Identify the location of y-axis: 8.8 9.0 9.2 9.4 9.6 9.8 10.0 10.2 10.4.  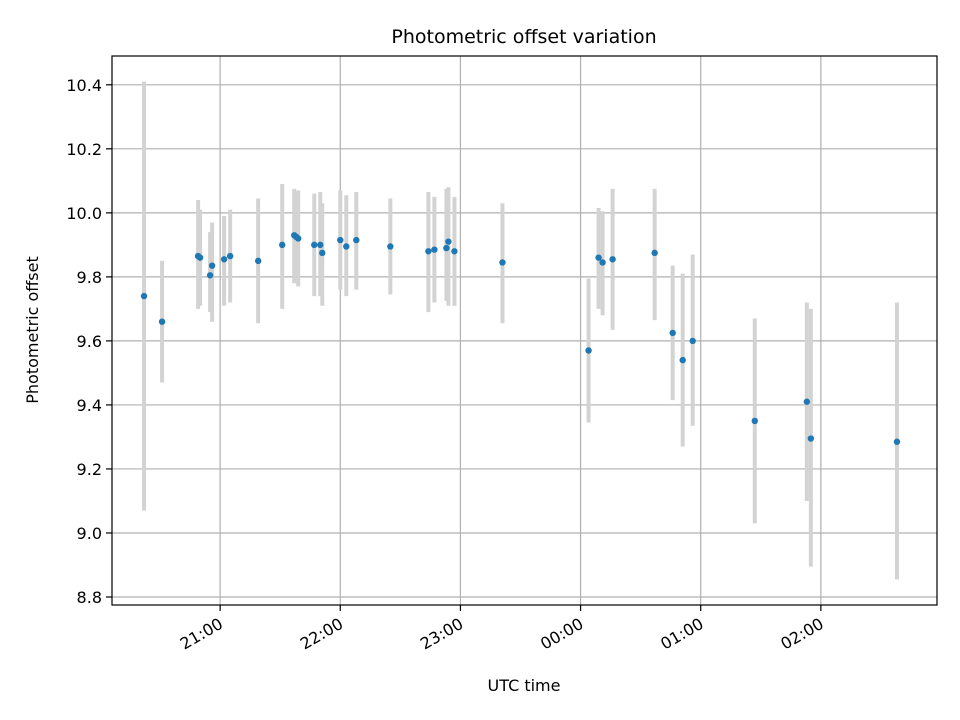
(89, 341).